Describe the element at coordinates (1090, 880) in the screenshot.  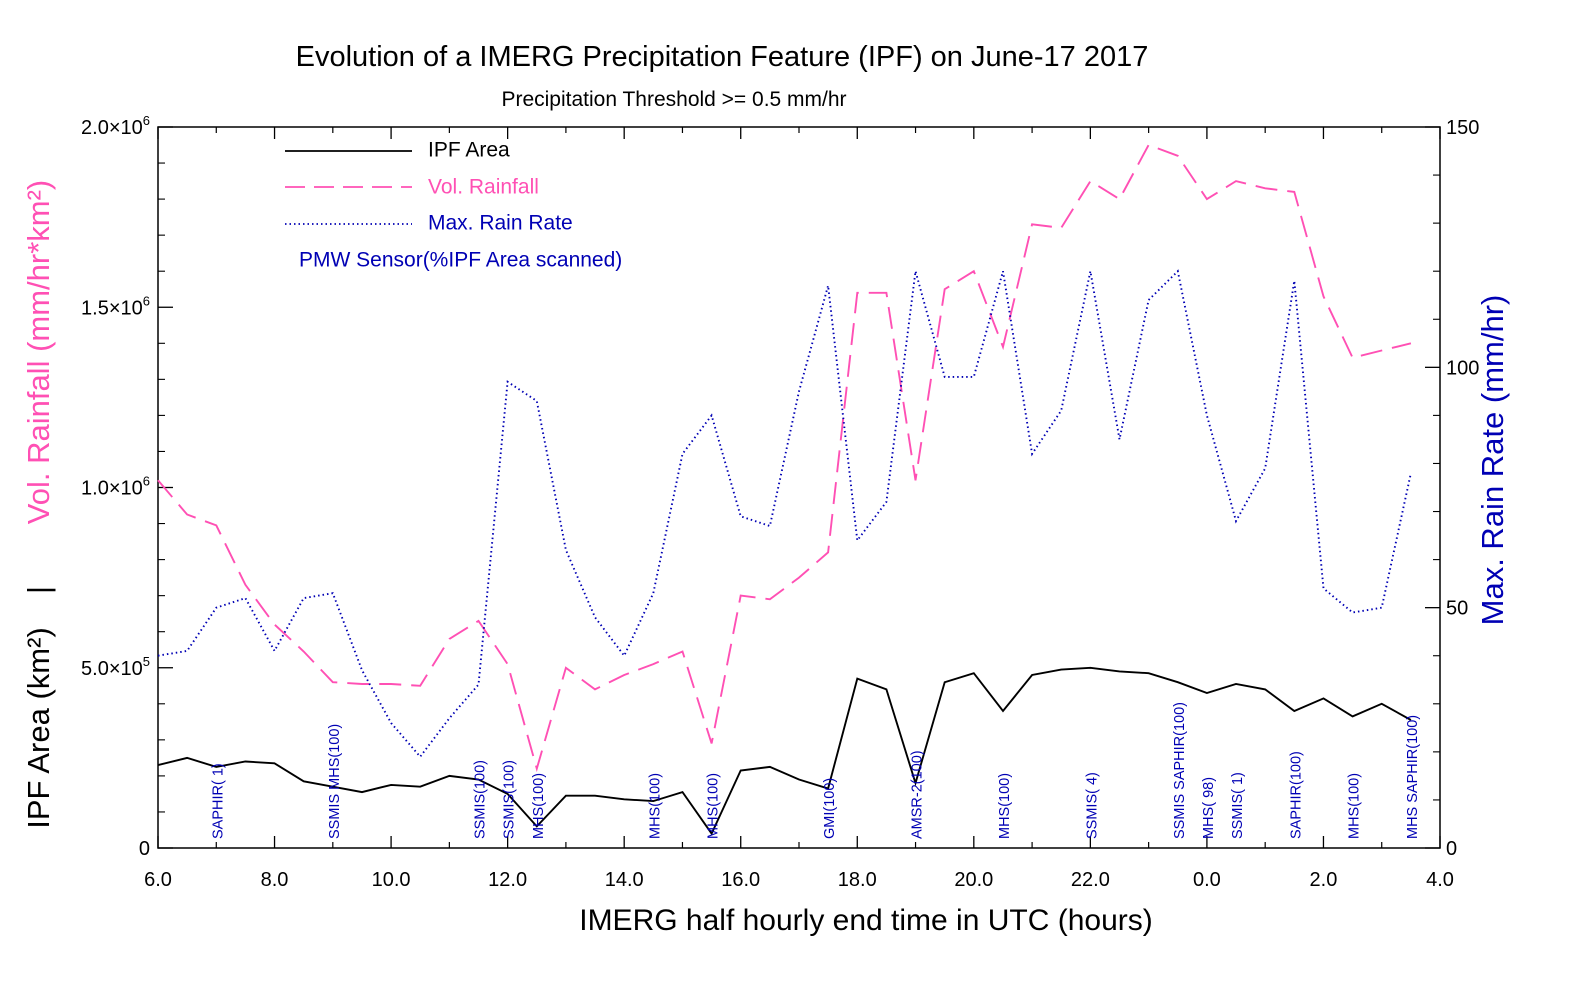
I see `x-tick-label: 22.0` at that location.